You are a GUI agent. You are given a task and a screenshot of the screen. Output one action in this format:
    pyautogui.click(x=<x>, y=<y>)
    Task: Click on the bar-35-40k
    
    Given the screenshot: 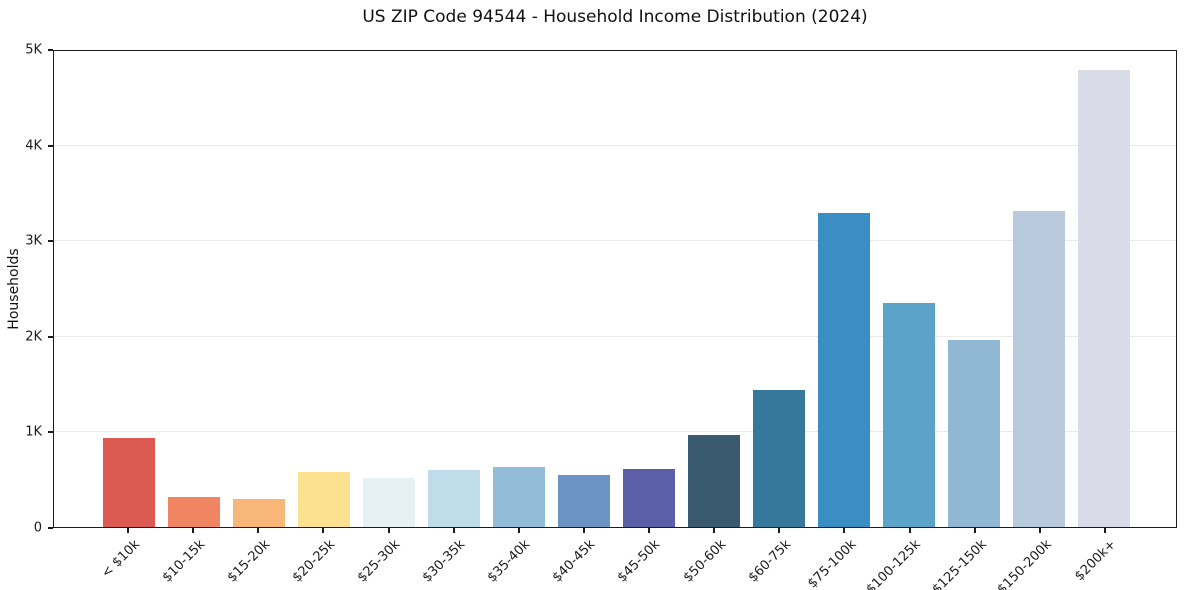 What is the action you would take?
    pyautogui.click(x=519, y=496)
    